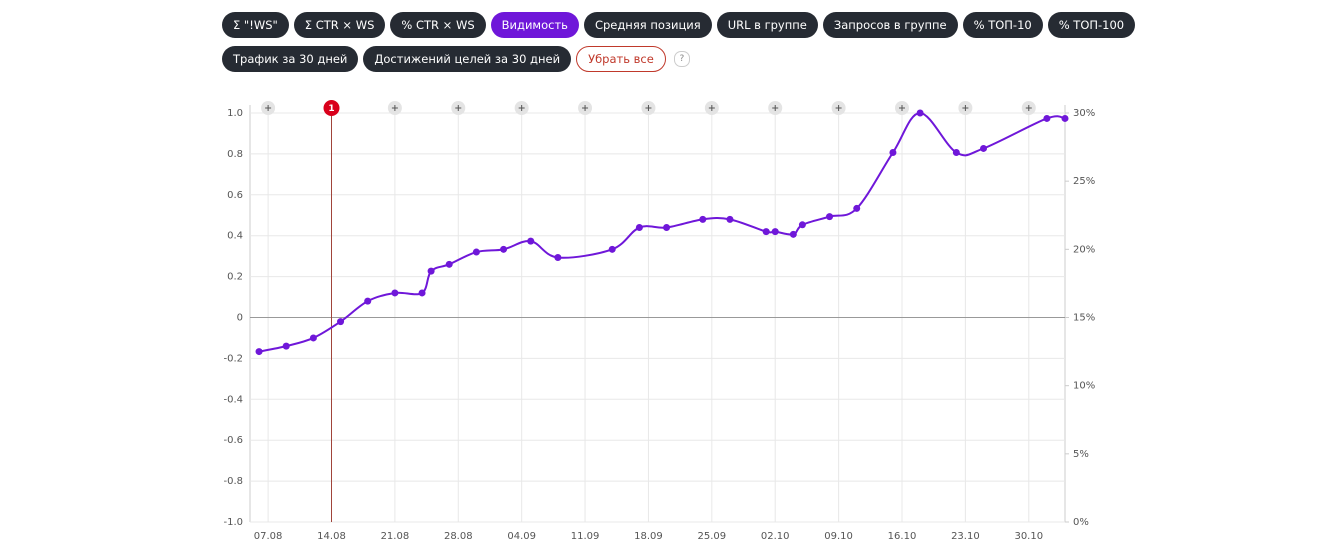  Describe the element at coordinates (681, 59) in the screenshot. I see `help-icon: ?` at that location.